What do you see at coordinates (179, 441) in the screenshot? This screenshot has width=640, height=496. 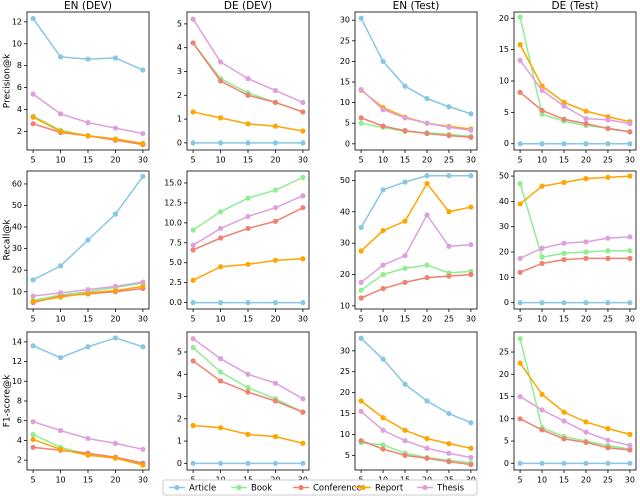 I see `y-tick-label: 1` at bounding box center [179, 441].